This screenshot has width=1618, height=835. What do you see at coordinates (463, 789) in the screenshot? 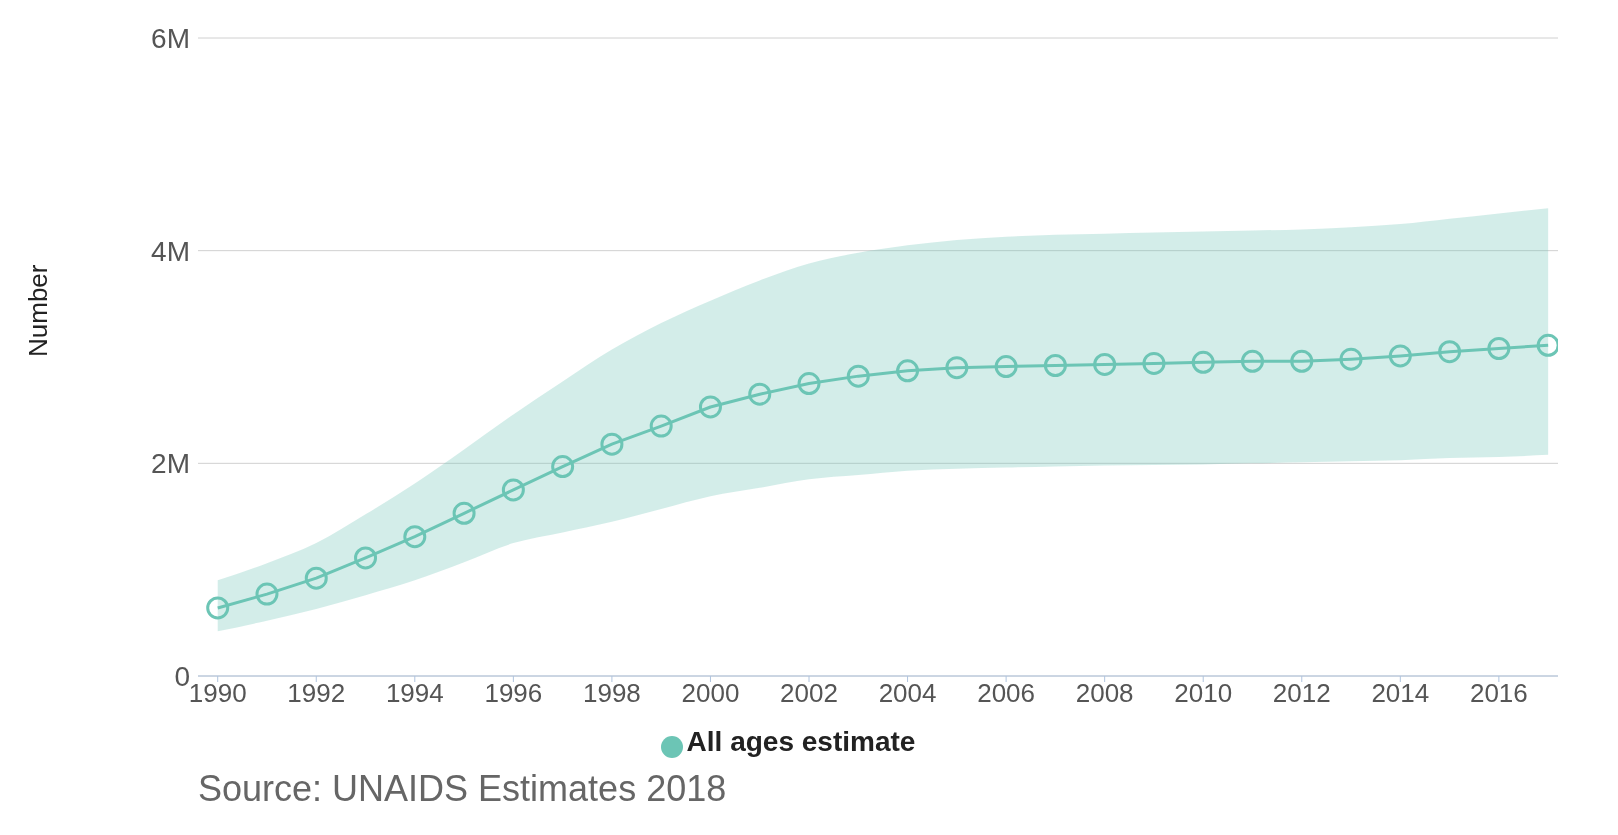
I see `source-note: Source: UNAIDS Estimates 2018` at bounding box center [463, 789].